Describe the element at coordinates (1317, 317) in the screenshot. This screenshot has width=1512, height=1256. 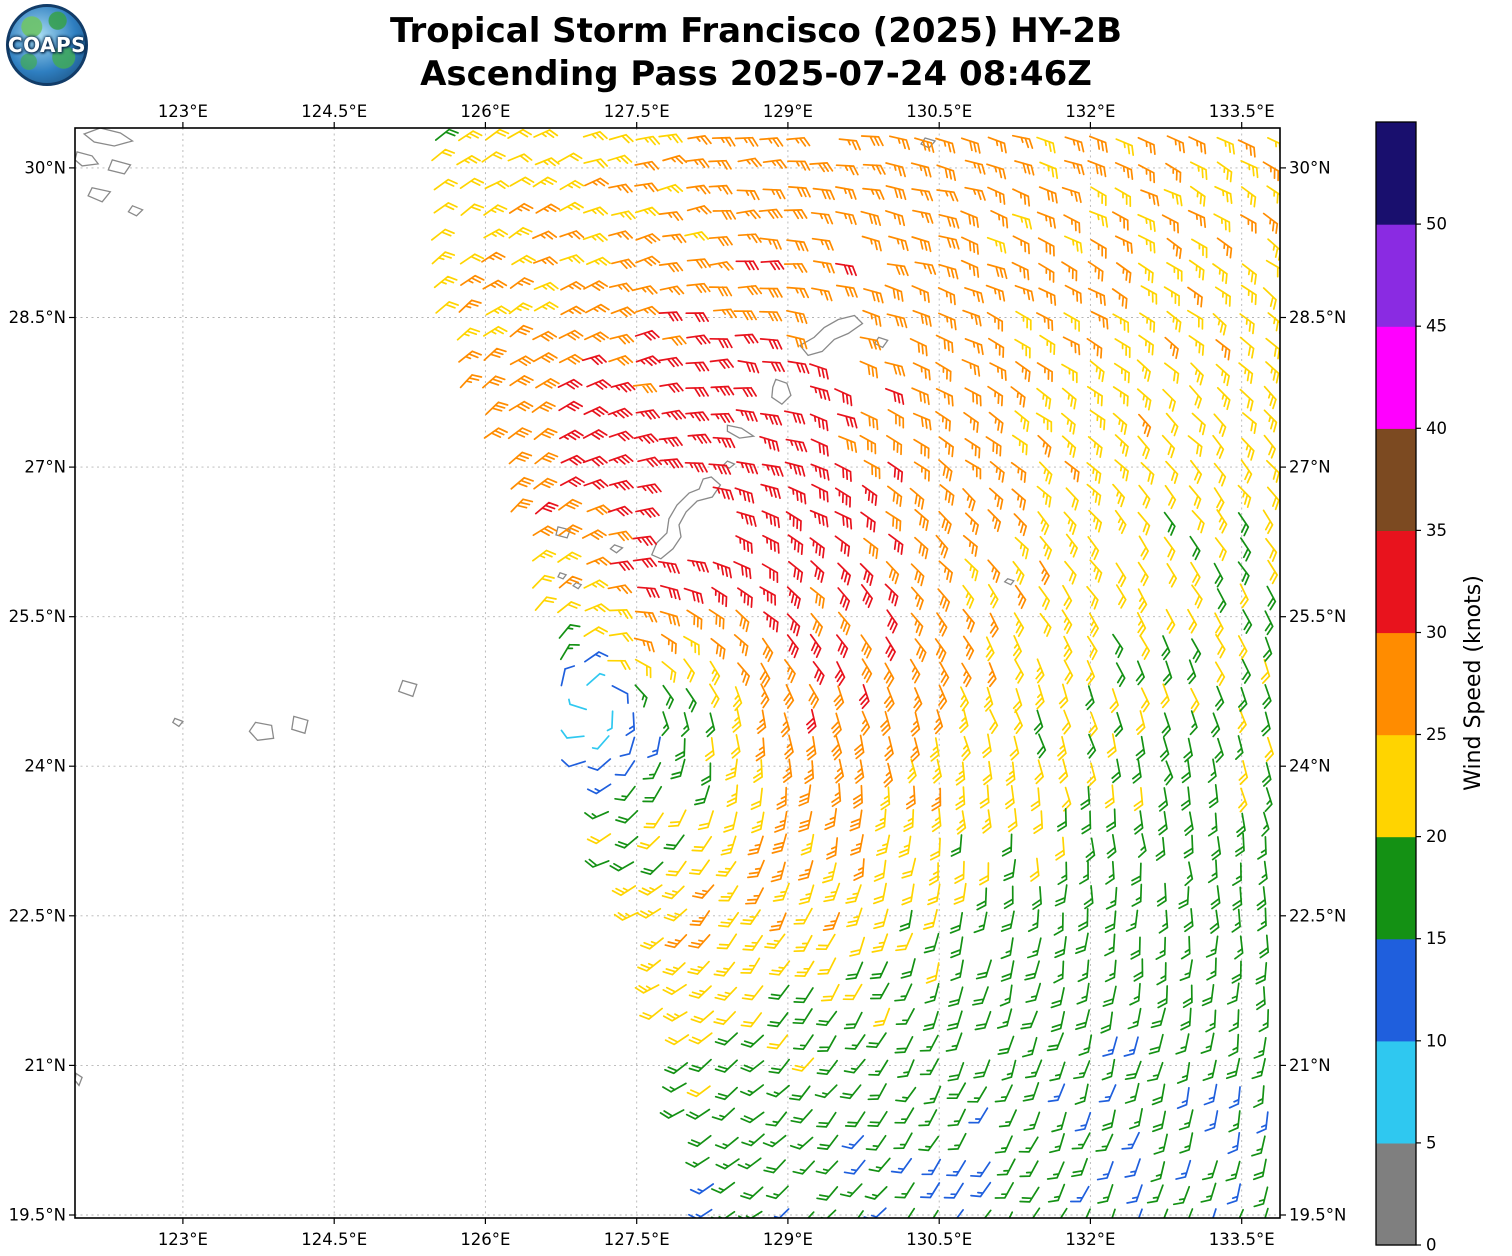
I see `y-tick-label-right: 28.5°N` at that location.